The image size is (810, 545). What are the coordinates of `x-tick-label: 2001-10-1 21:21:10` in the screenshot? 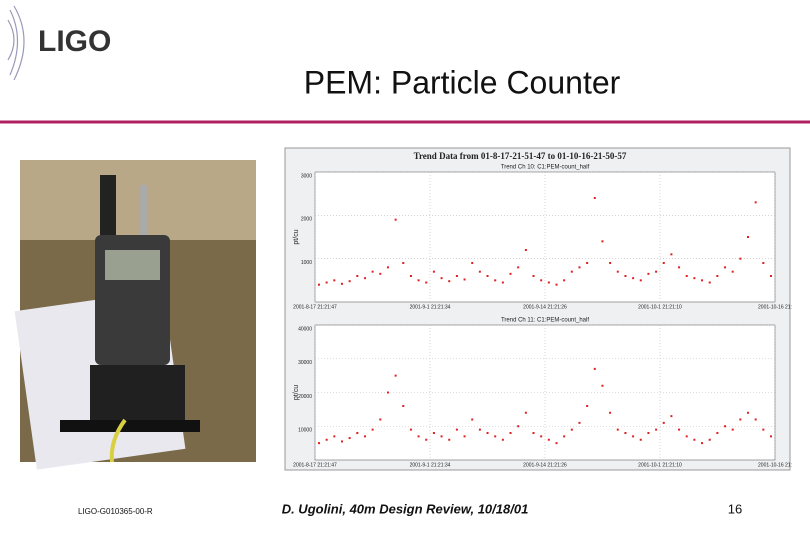 It's located at (660, 465).